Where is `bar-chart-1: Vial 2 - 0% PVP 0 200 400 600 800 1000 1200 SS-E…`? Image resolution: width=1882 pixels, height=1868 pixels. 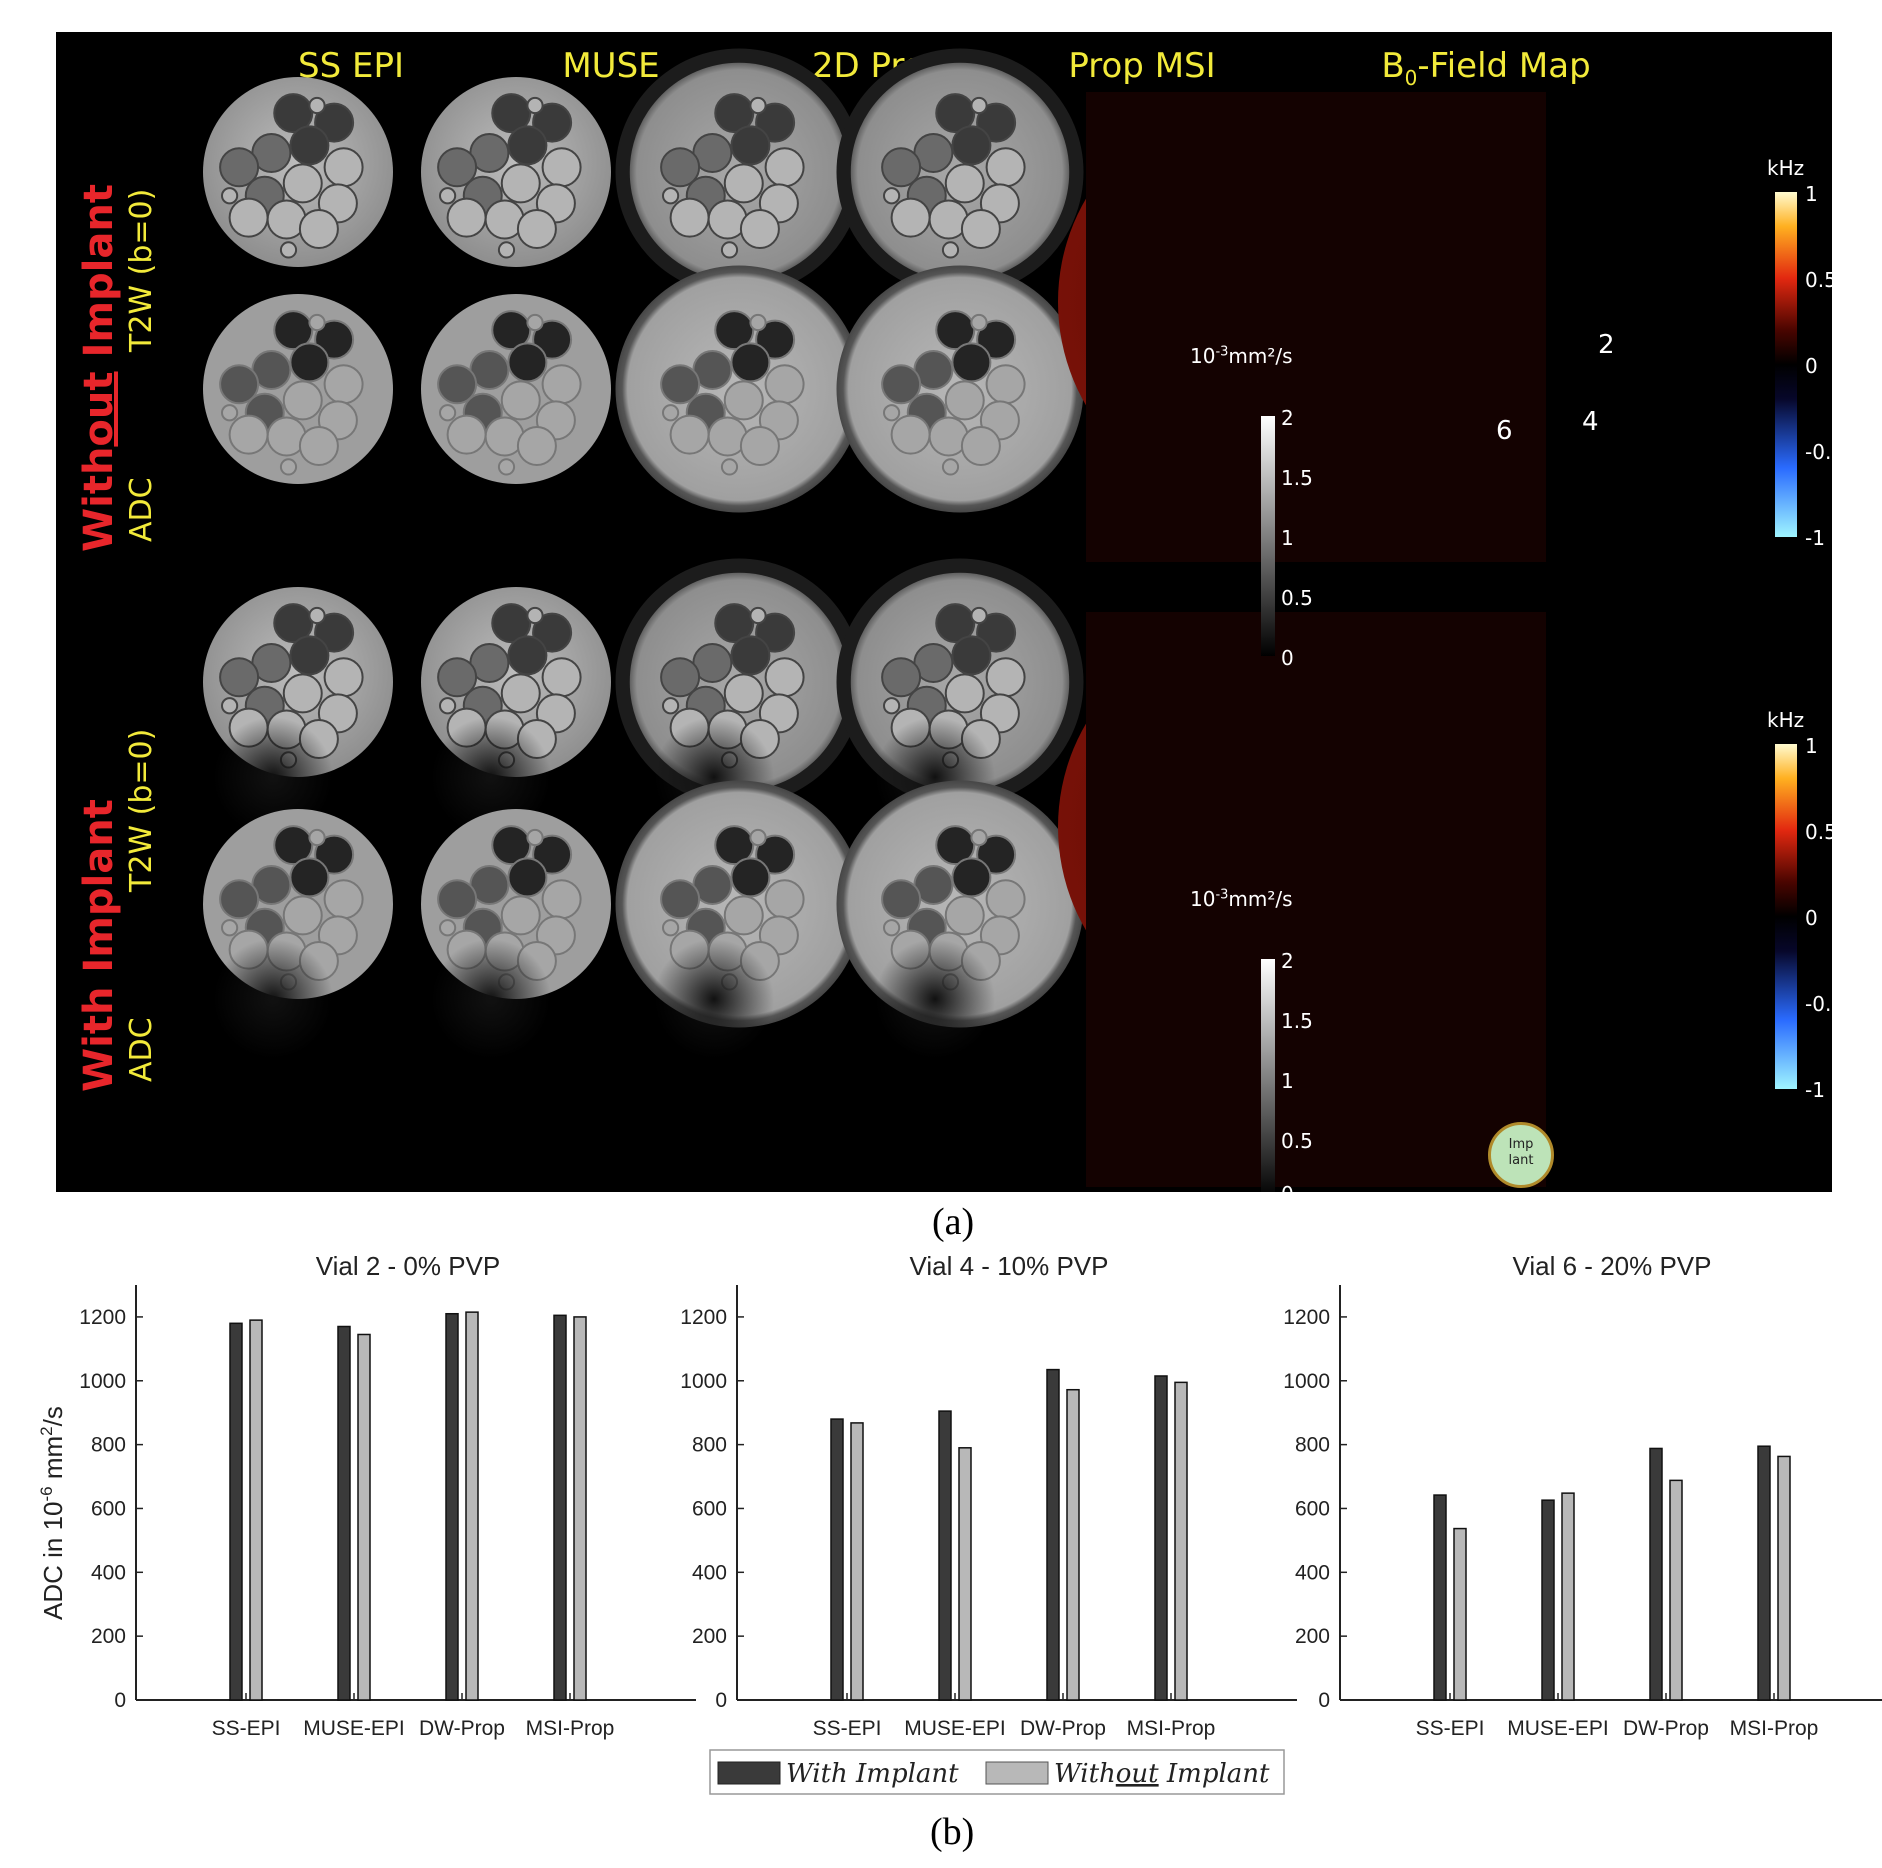
bar-chart-1: Vial 2 - 0% PVP 0 200 400 600 800 1000 1200 SS-E… is located at coordinates (387, 1497).